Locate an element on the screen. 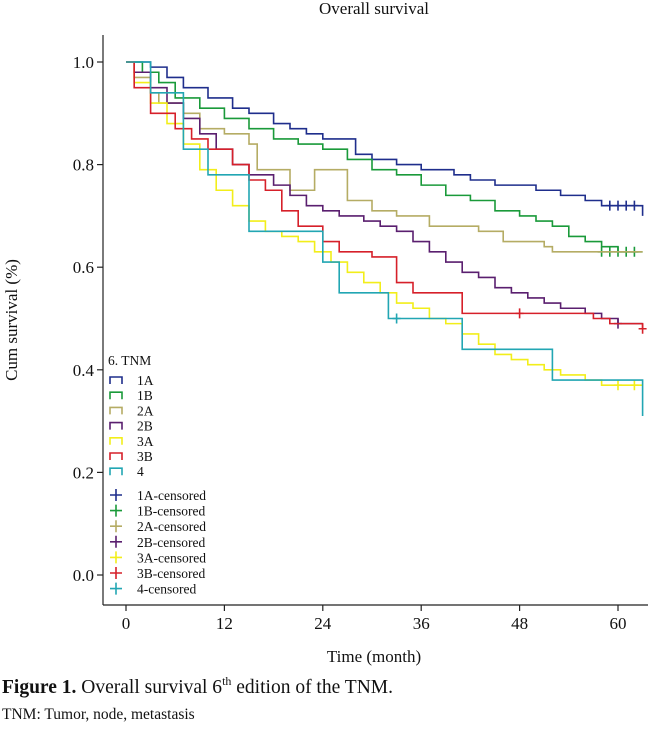 The image size is (654, 729). legend-label-3b: 3B is located at coordinates (145, 456).